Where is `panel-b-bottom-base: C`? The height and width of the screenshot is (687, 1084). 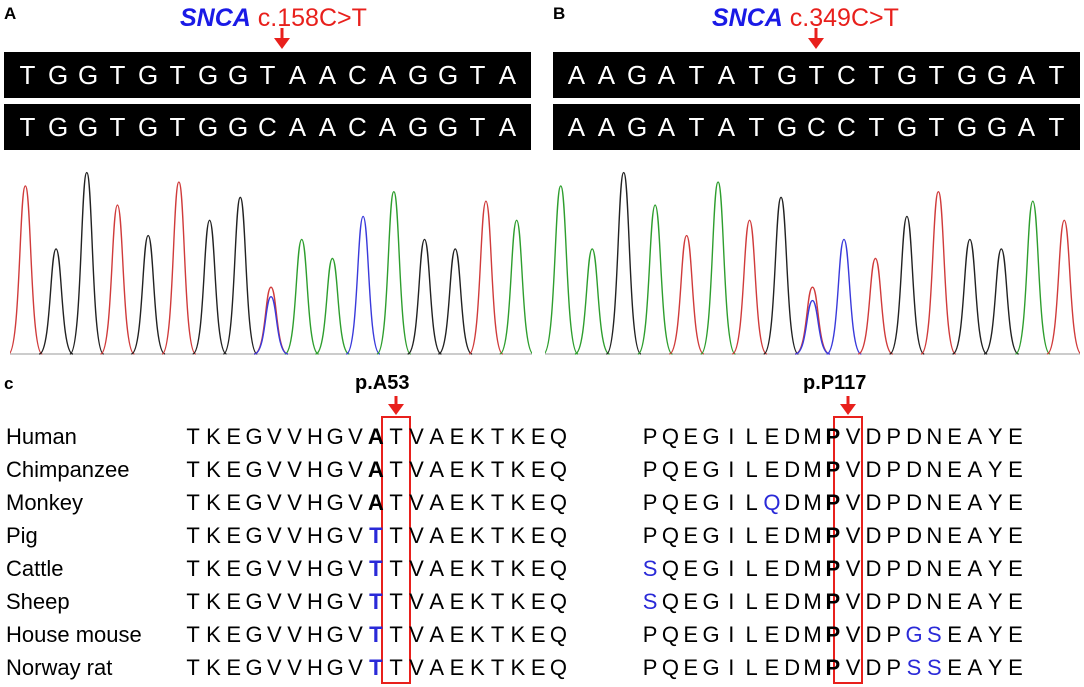 panel-b-bottom-base: C is located at coordinates (816, 126).